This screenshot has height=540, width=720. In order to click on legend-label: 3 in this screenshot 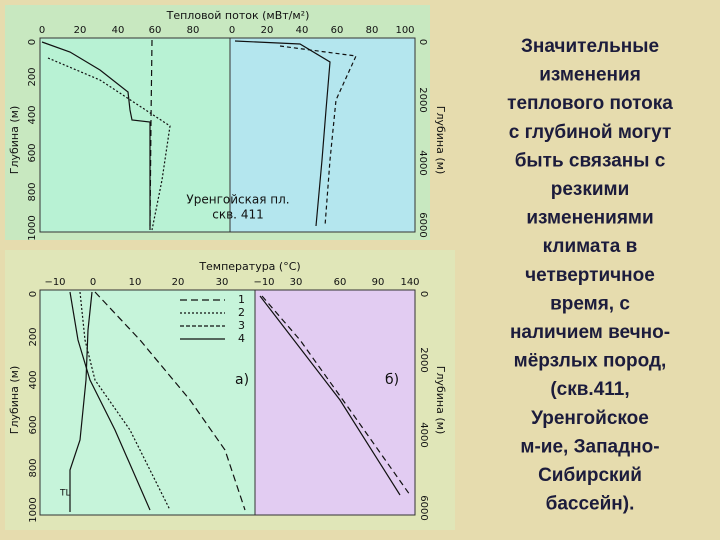, I will do `click(241, 325)`.